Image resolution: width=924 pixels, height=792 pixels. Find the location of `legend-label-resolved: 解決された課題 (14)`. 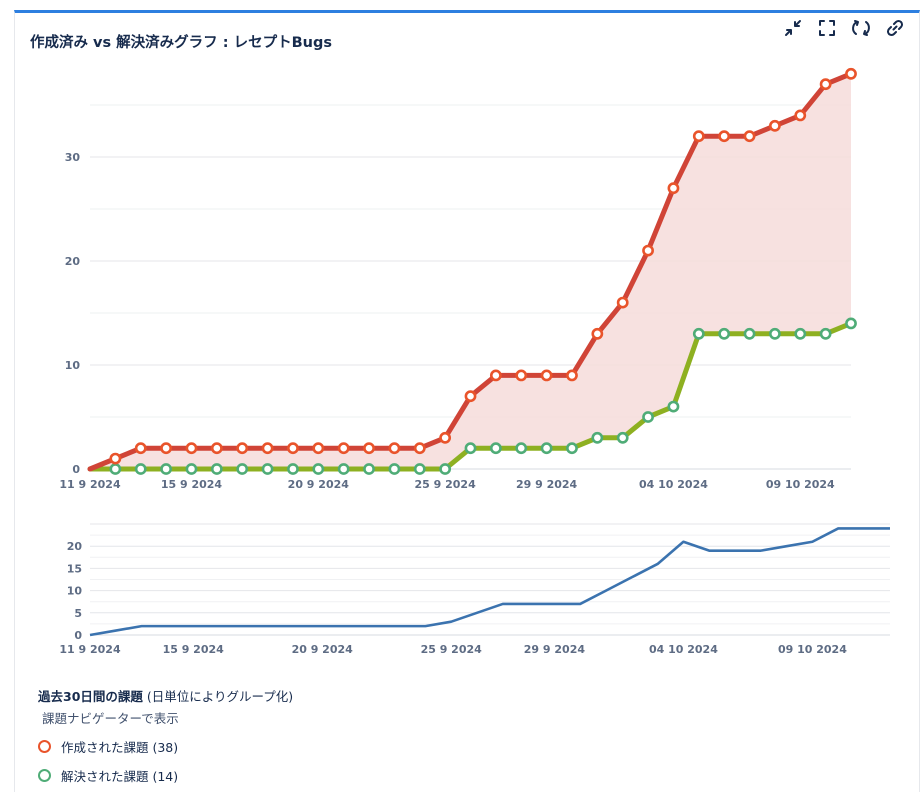

legend-label-resolved: 解決された課題 (14) is located at coordinates (120, 776).